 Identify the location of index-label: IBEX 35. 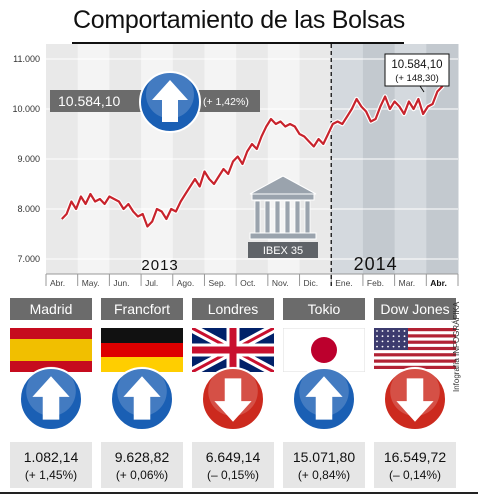
(283, 251).